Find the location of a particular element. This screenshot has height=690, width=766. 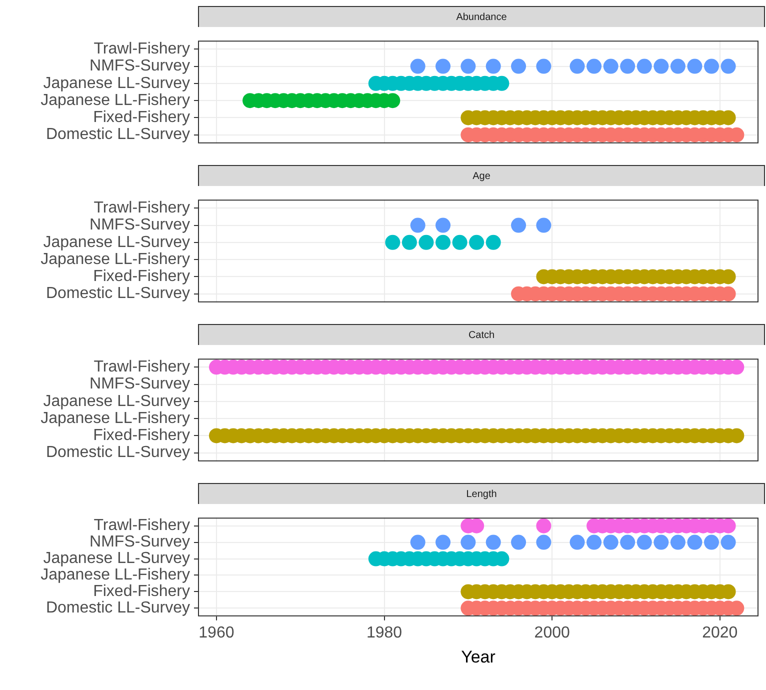

x-tick-label: 1960 is located at coordinates (216, 633).